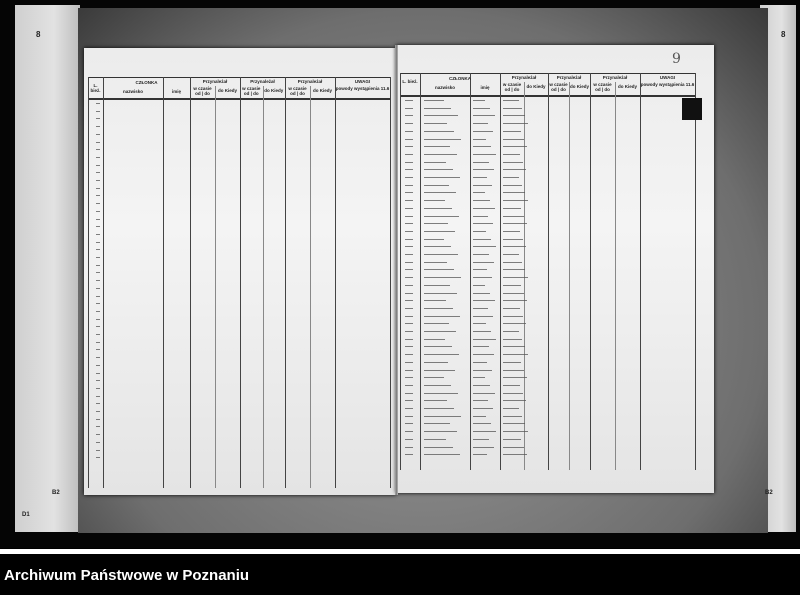  What do you see at coordinates (400, 551) in the screenshot?
I see `separator` at bounding box center [400, 551].